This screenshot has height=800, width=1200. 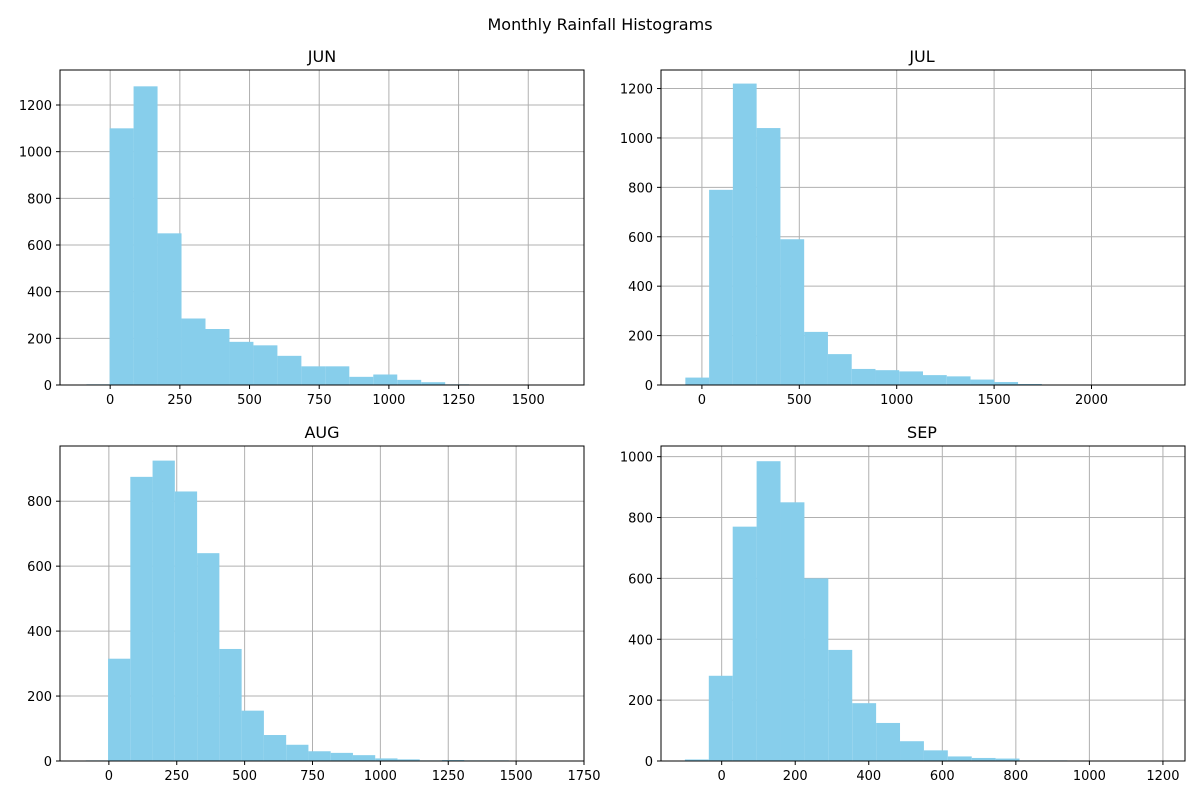 What do you see at coordinates (39, 199) in the screenshot?
I see `jun-y-tick-label-4: 800` at bounding box center [39, 199].